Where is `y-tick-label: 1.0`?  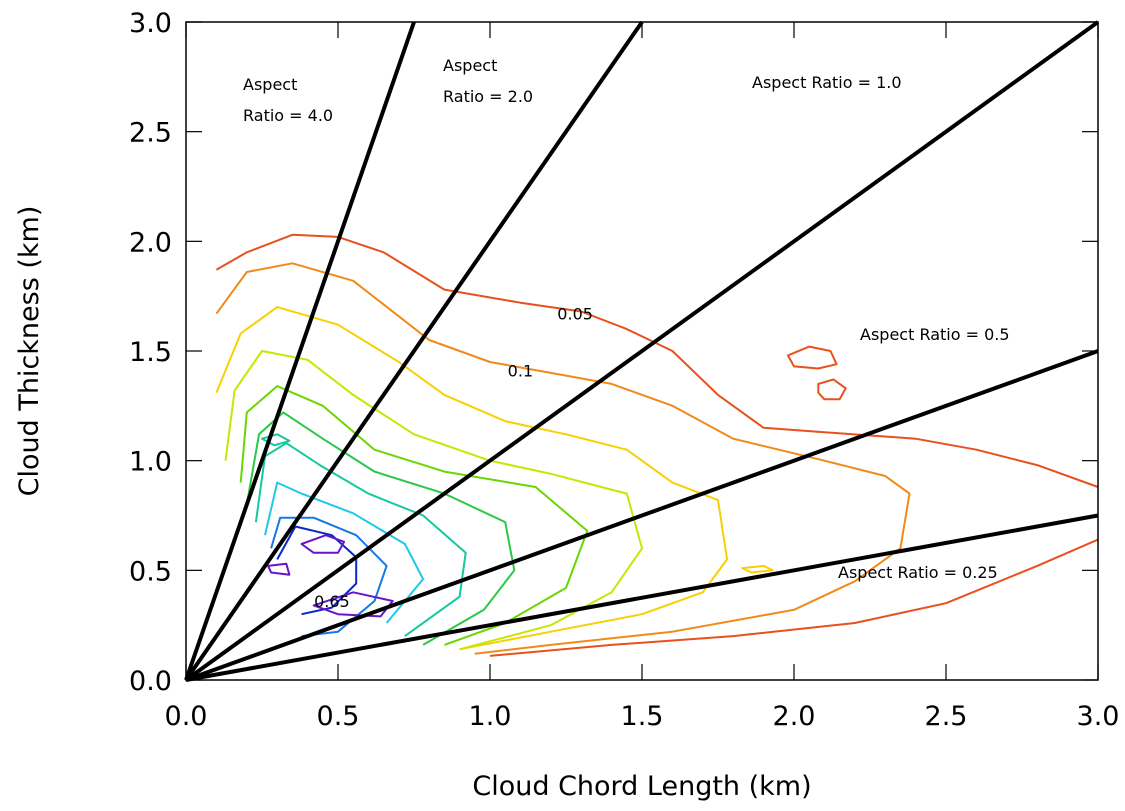
y-tick-label: 1.0 is located at coordinates (150, 462).